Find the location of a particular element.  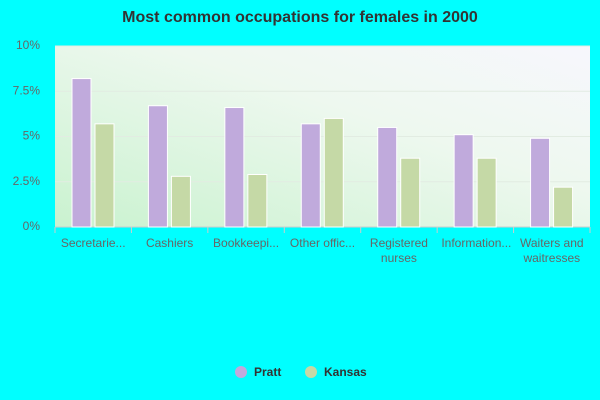

y-tick-label: 0% is located at coordinates (32, 226).